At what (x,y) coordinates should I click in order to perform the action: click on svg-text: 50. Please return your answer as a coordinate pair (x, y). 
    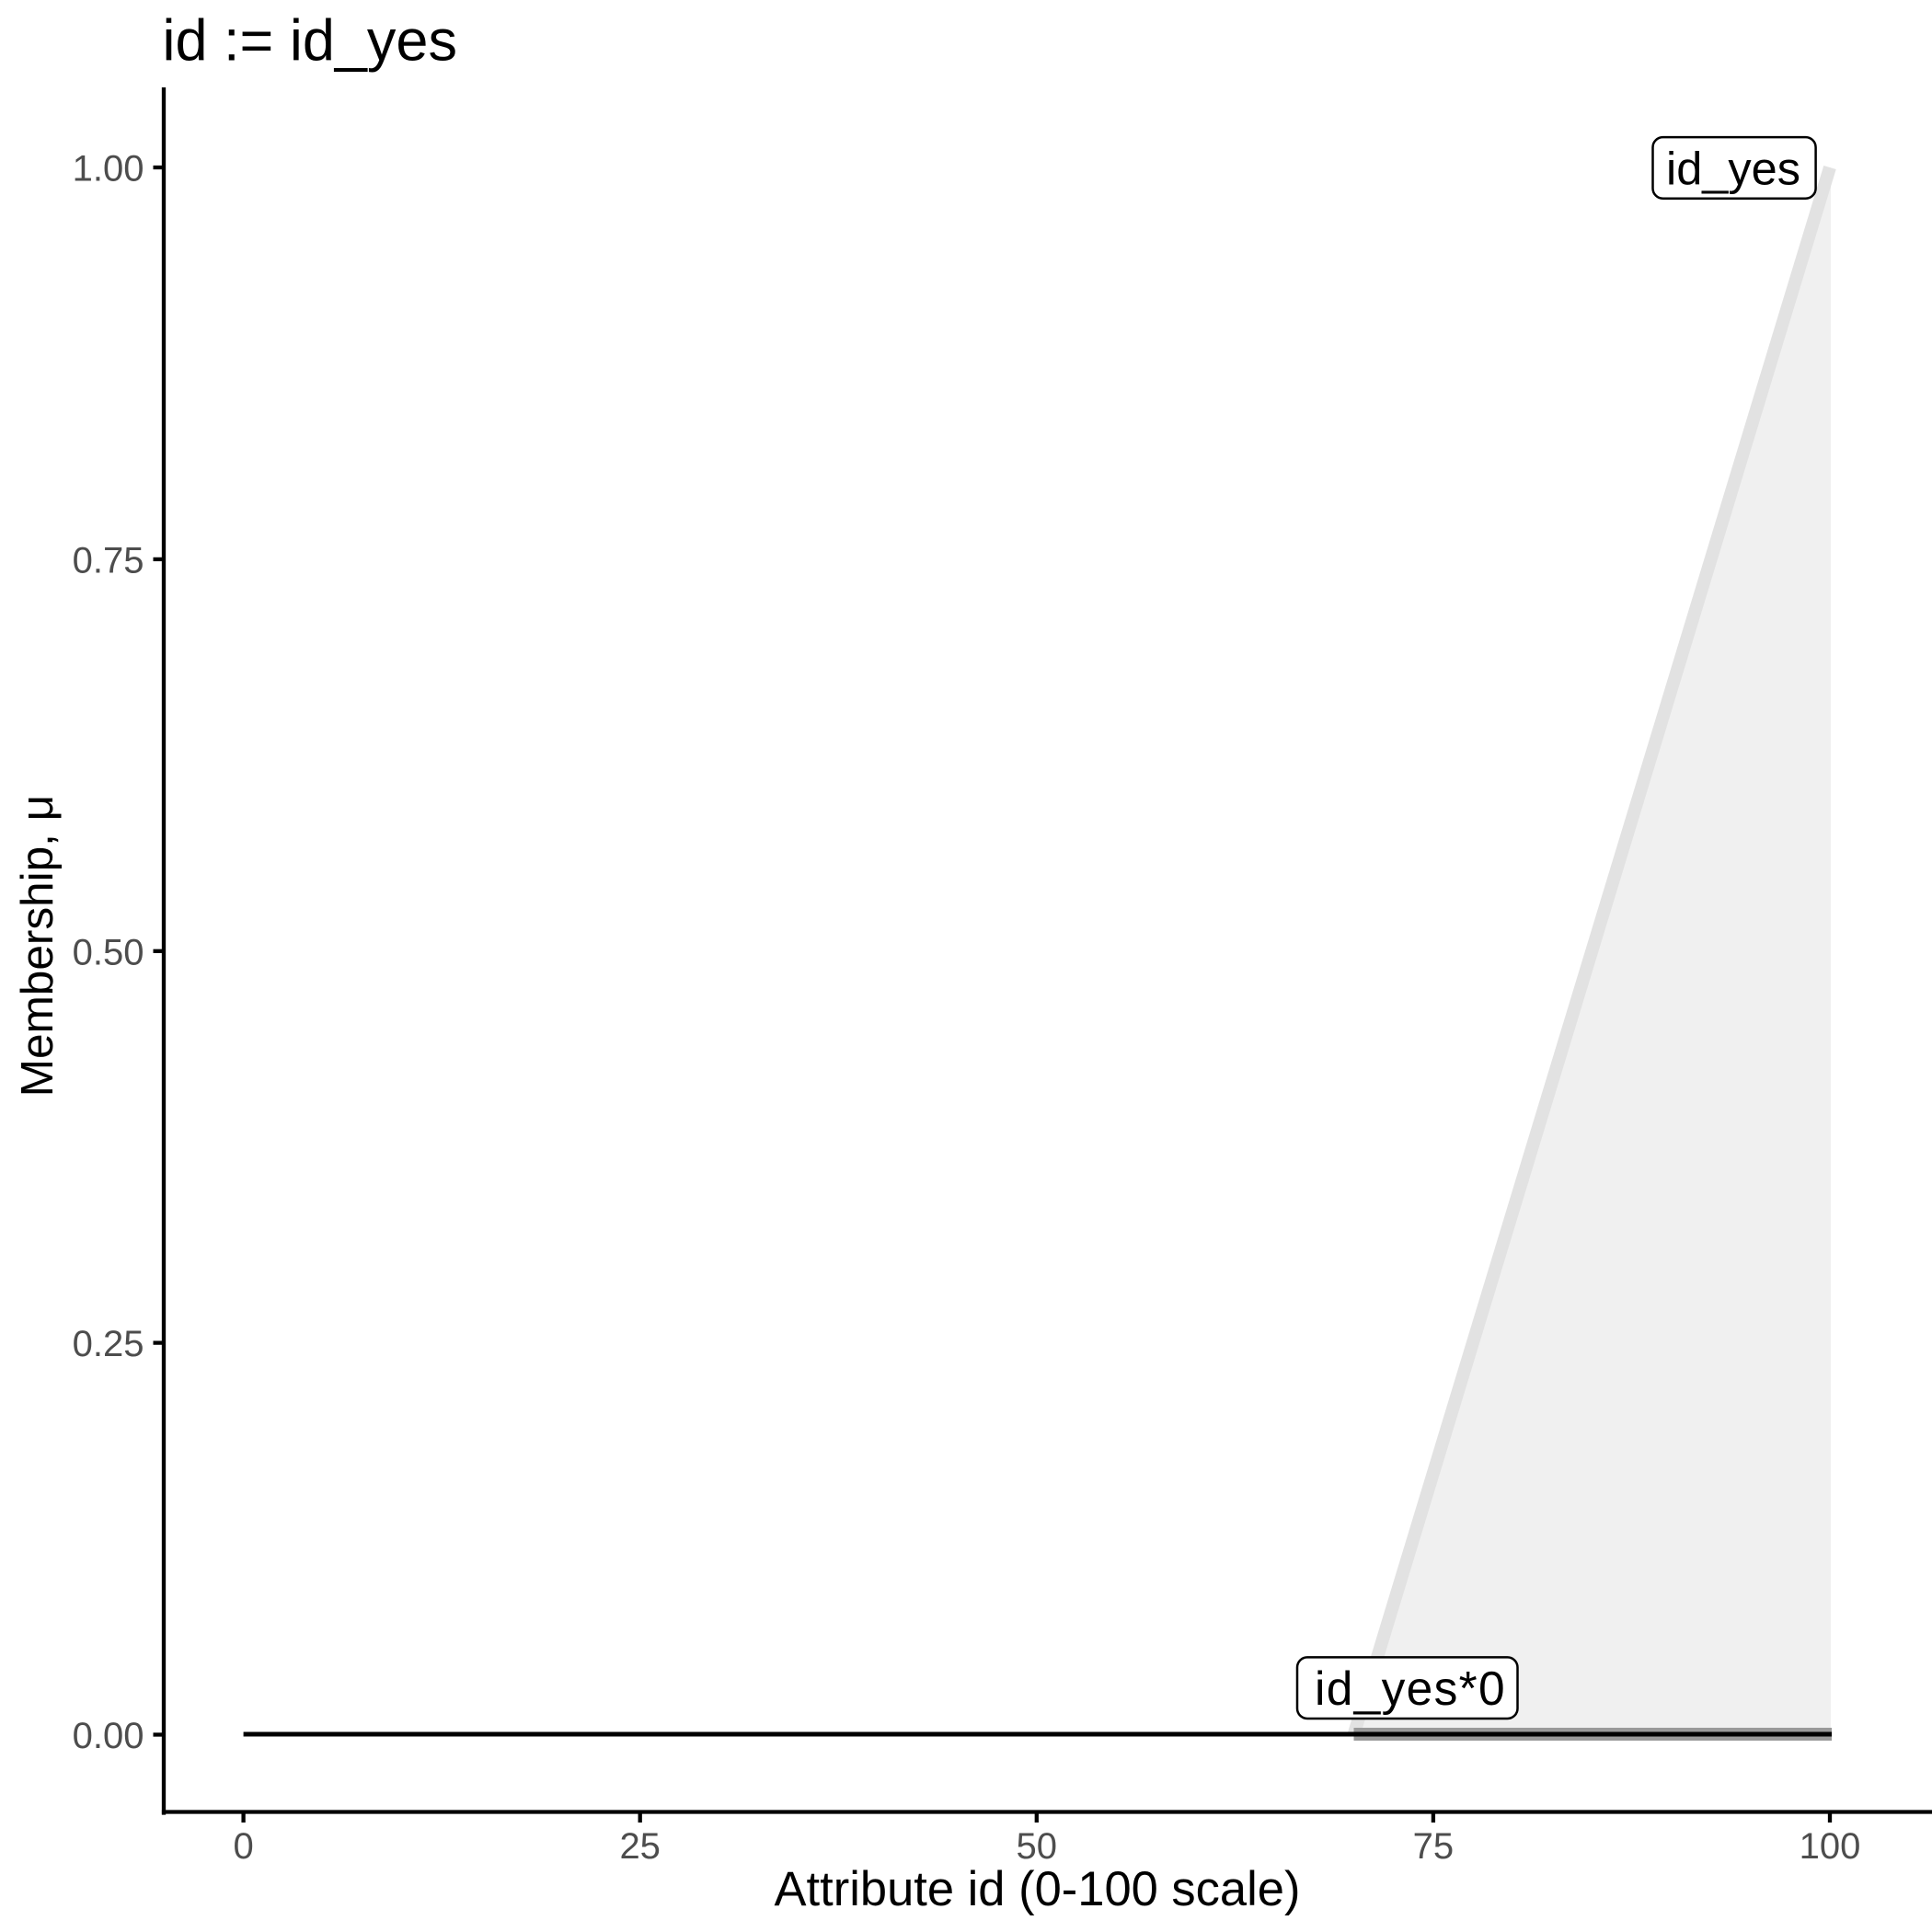
    Looking at the image, I should click on (1037, 1846).